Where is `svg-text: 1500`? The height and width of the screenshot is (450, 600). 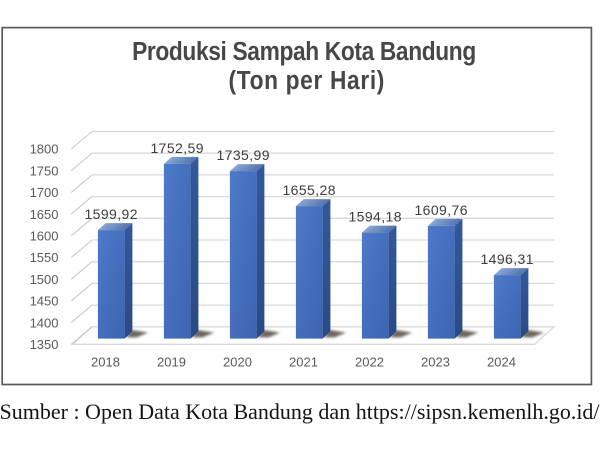 svg-text: 1500 is located at coordinates (44, 279).